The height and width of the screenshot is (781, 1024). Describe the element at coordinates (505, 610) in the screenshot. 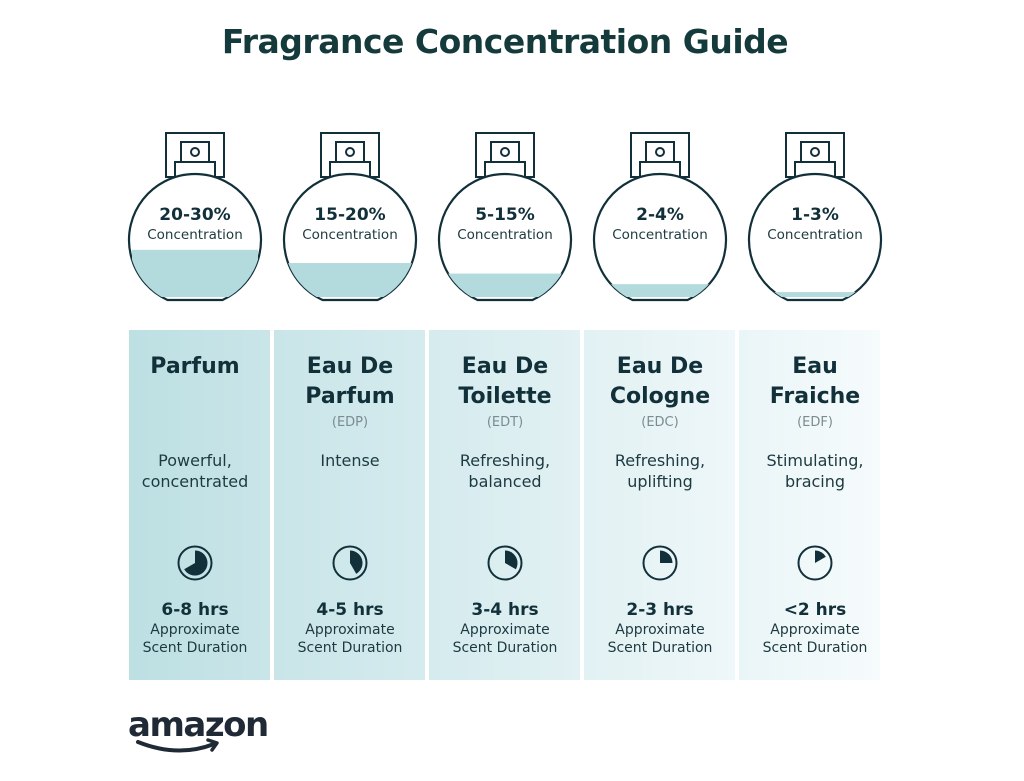

I see `scent-duration-hours: 3-4 hrs` at that location.